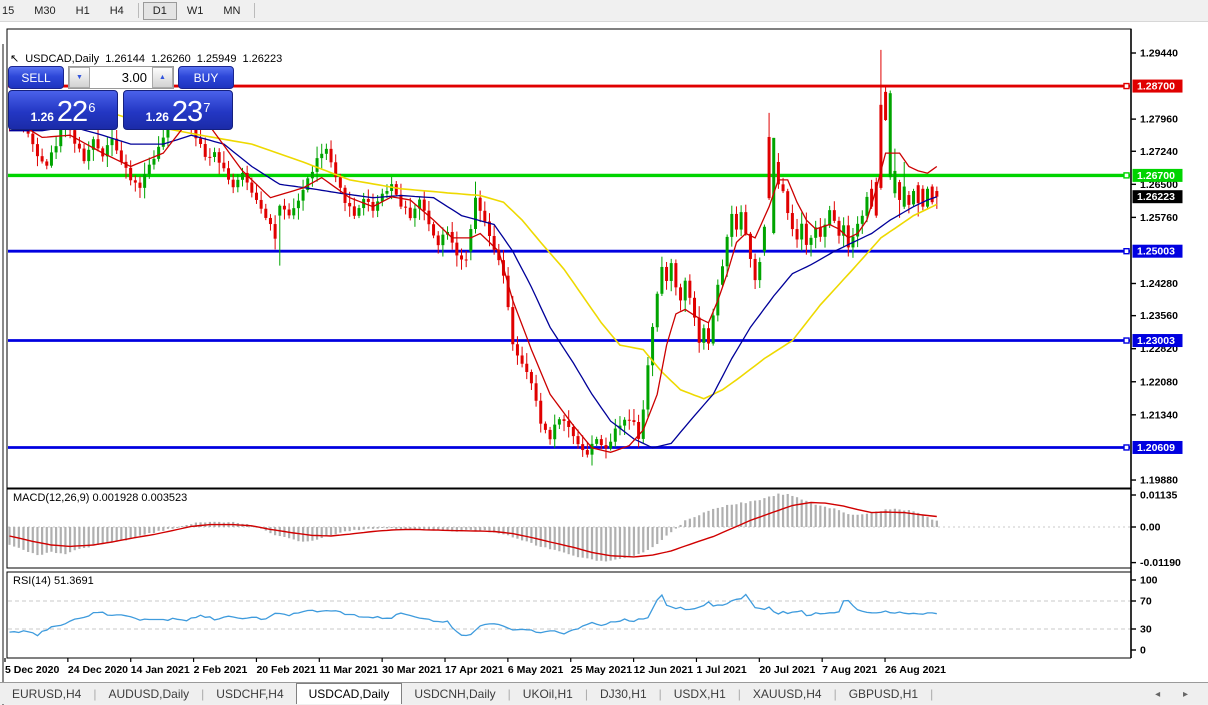  Describe the element at coordinates (547, 694) in the screenshot. I see `chart-tab-ukoil: UKOil,H1` at that location.